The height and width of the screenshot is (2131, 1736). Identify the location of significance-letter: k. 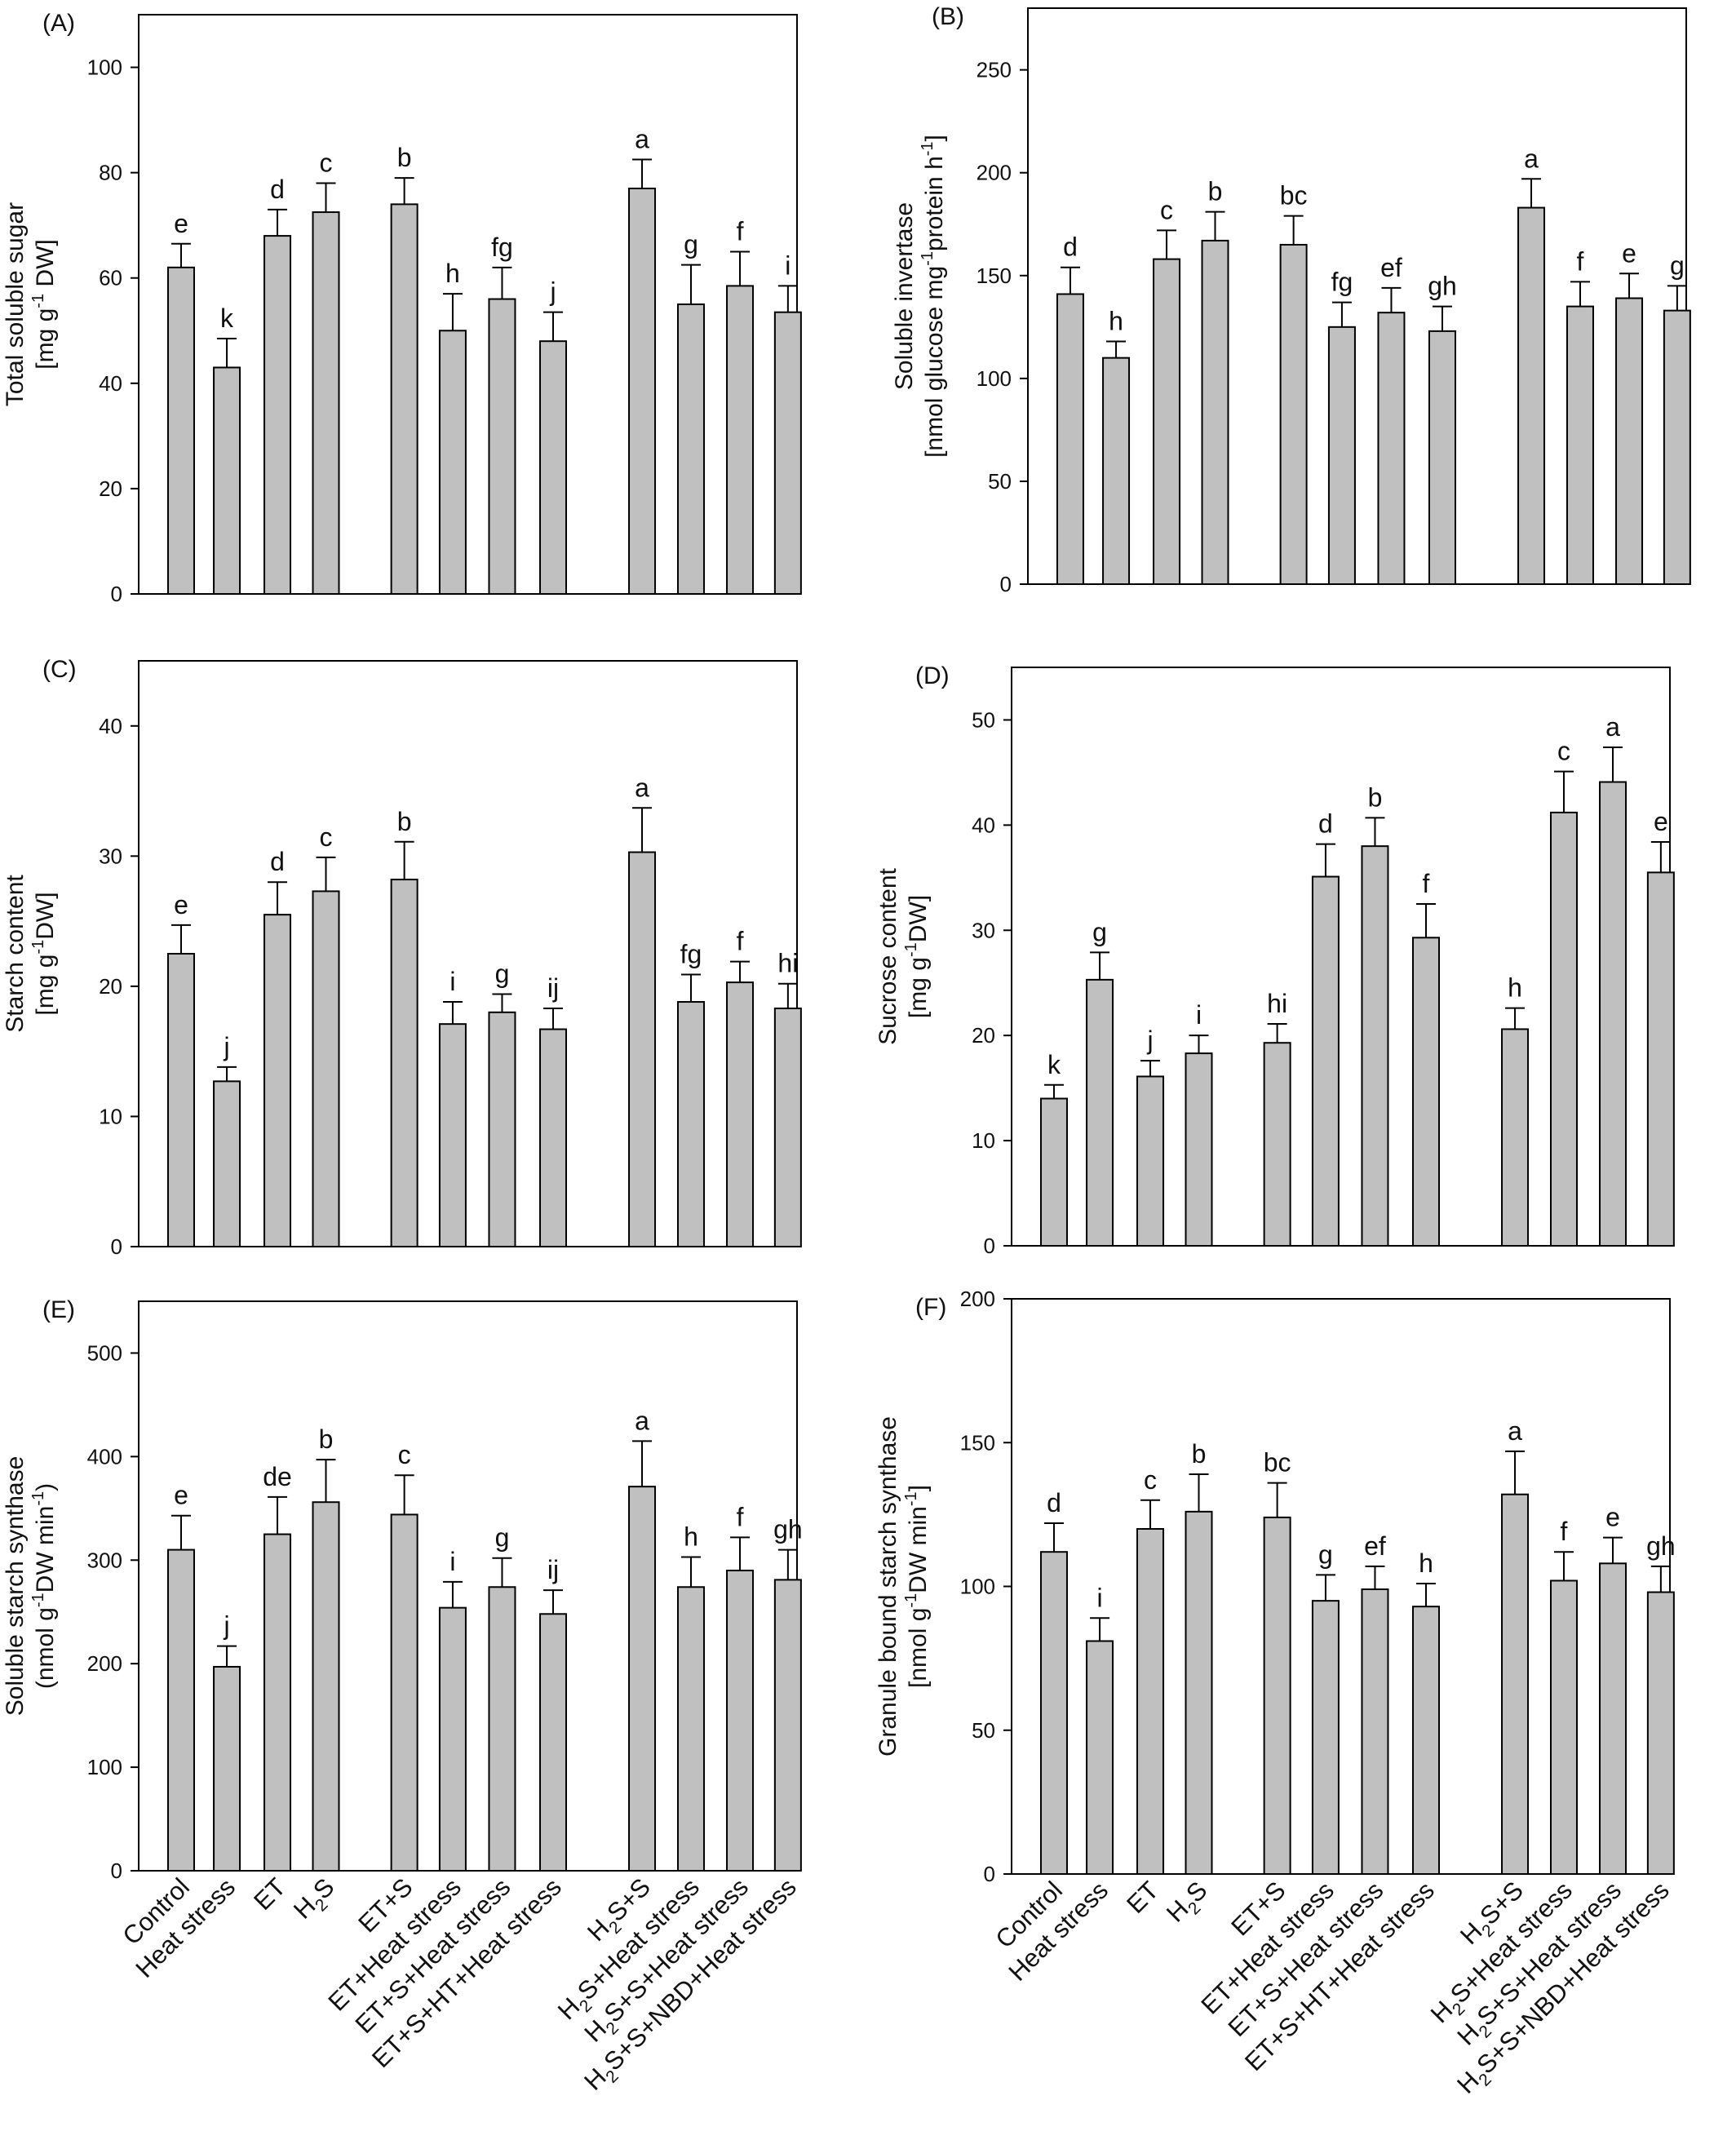
(1054, 1064).